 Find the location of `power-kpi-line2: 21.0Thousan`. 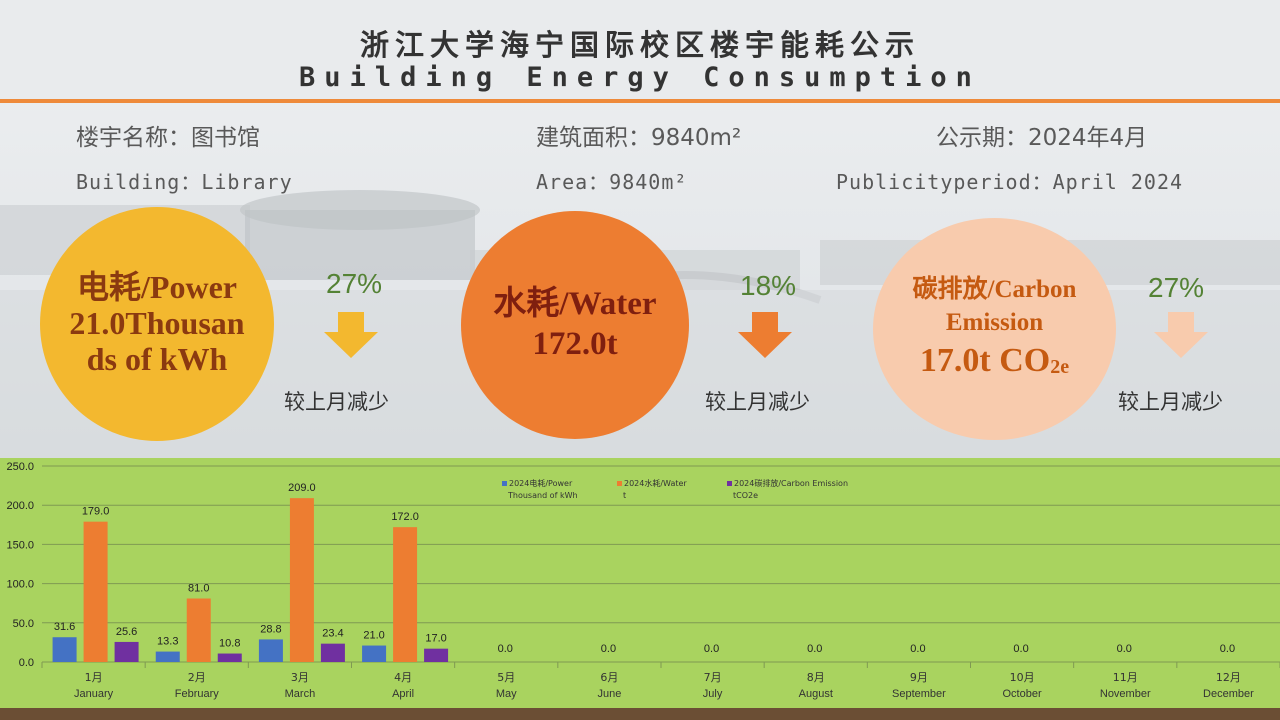

power-kpi-line2: 21.0Thousan is located at coordinates (157, 323).